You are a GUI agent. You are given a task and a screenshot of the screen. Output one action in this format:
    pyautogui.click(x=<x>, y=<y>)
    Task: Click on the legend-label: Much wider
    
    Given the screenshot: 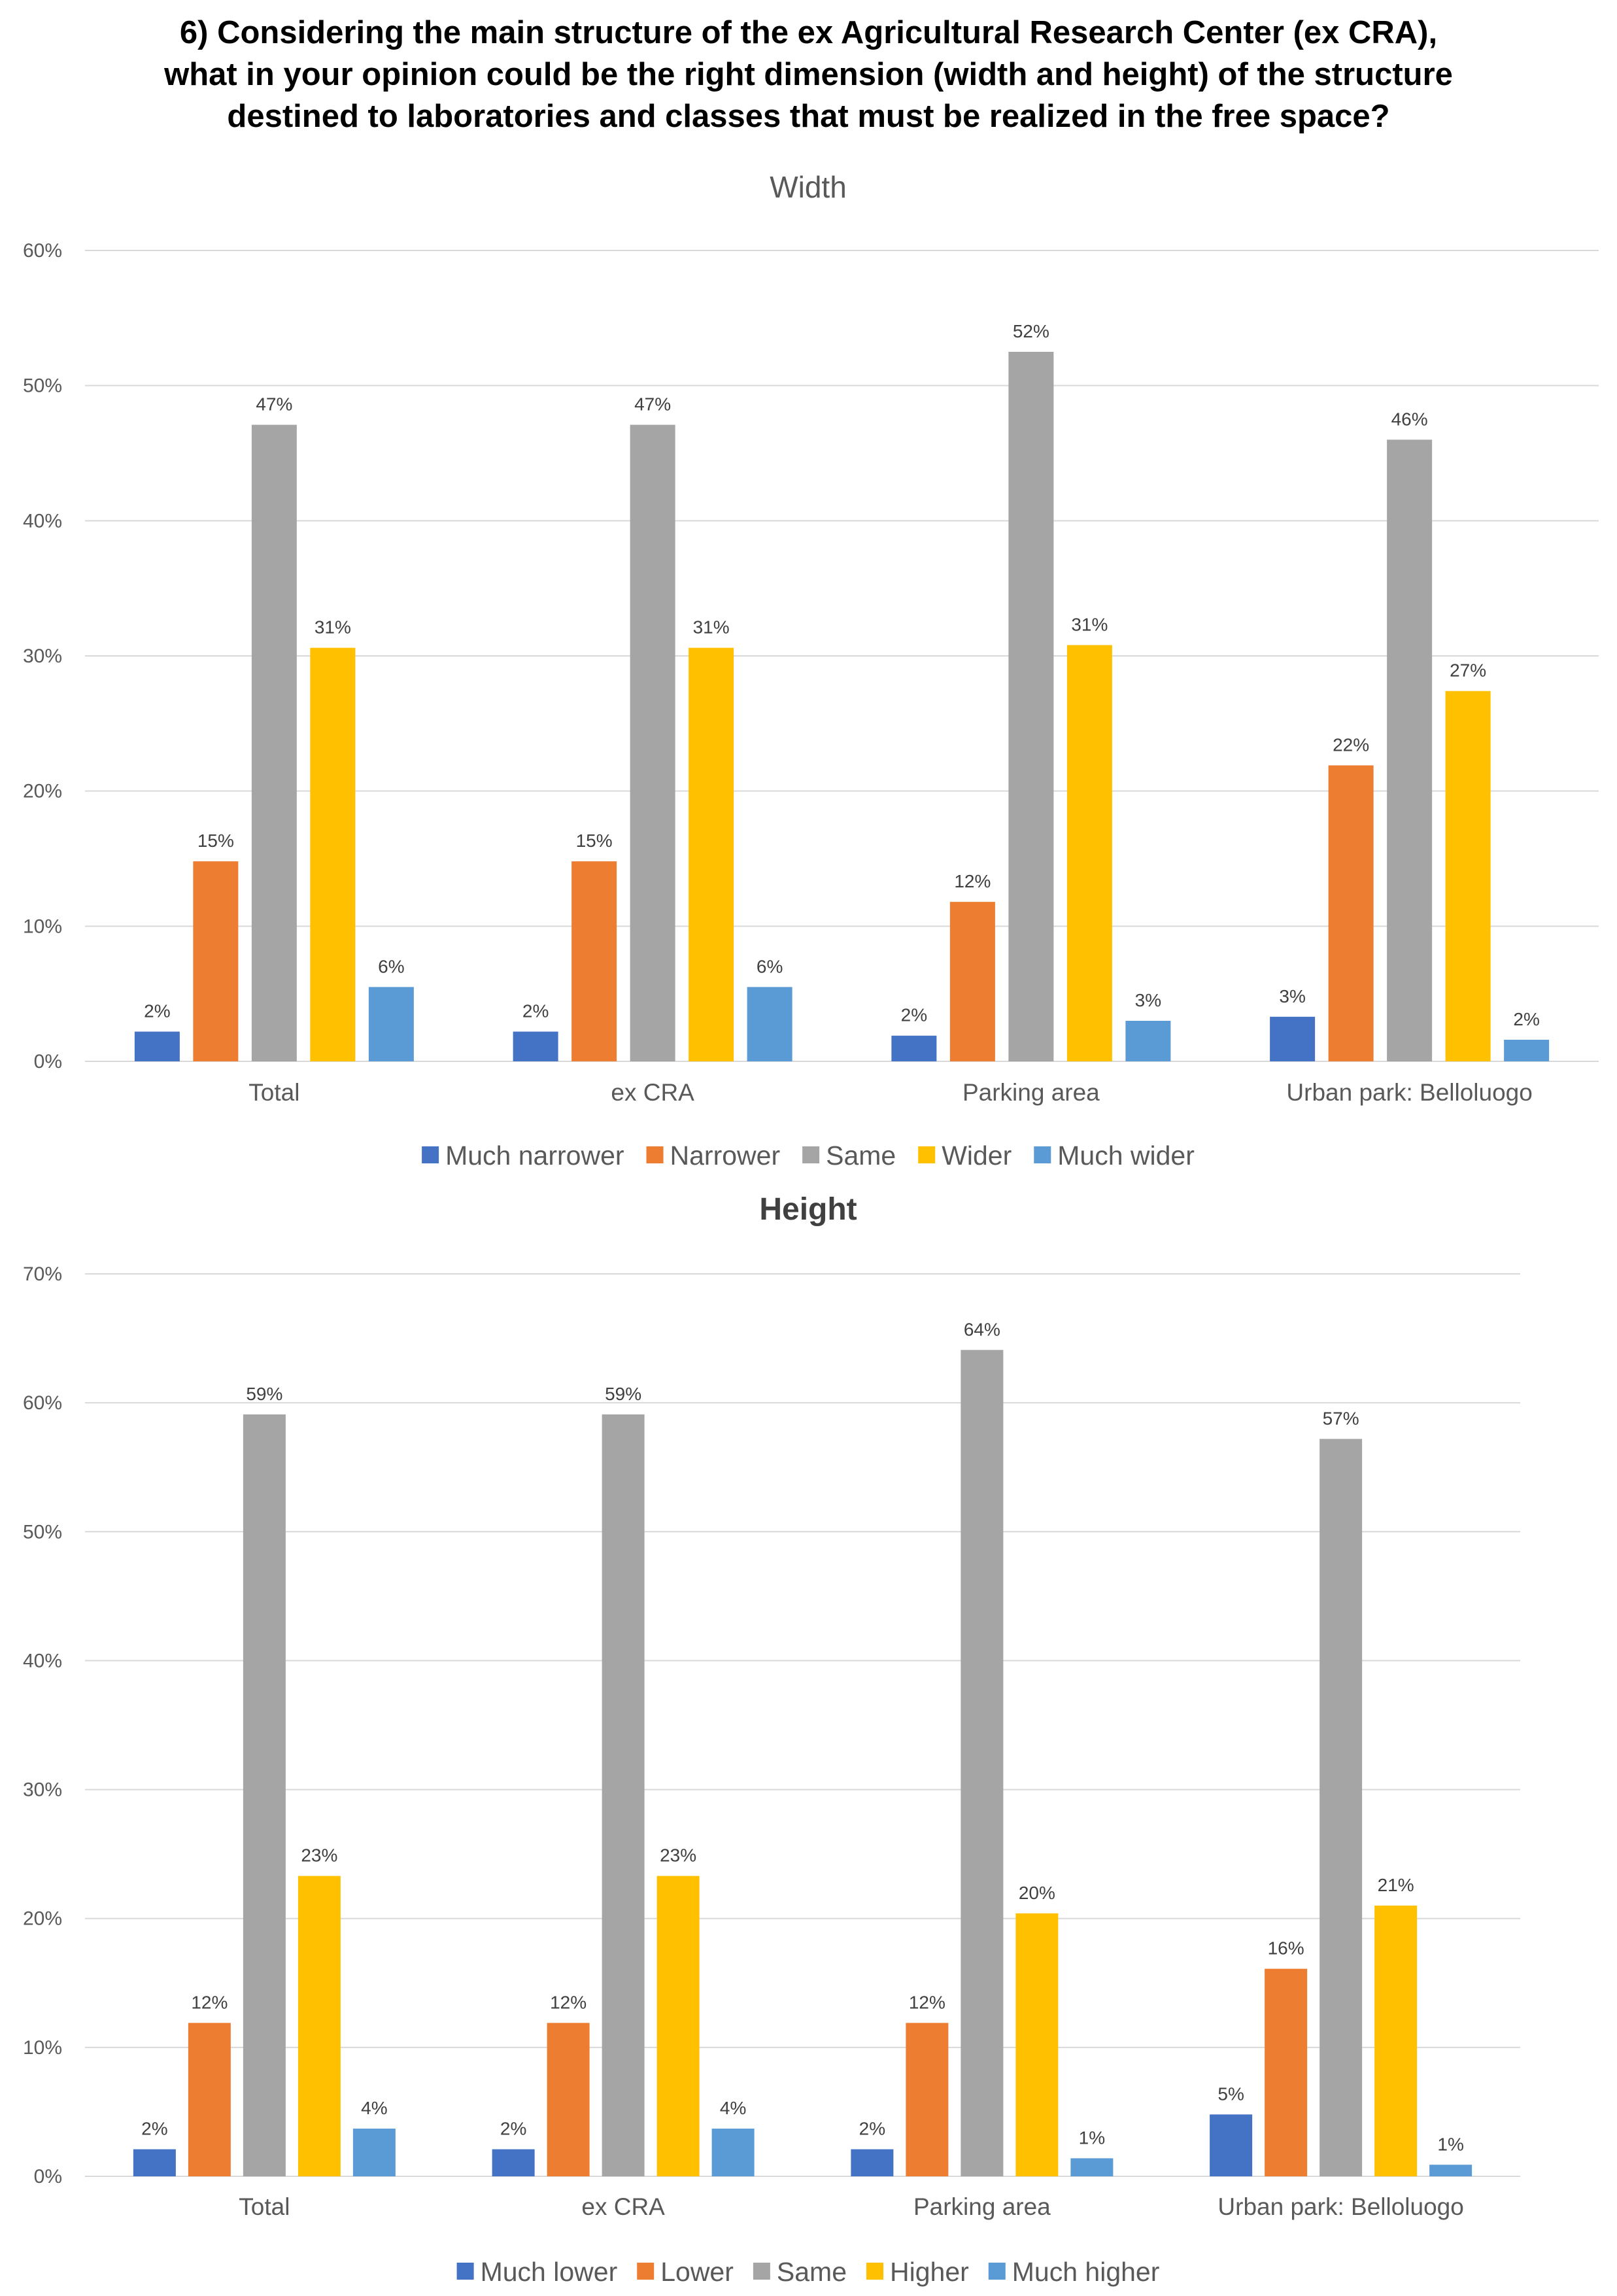 What is the action you would take?
    pyautogui.click(x=1126, y=1155)
    